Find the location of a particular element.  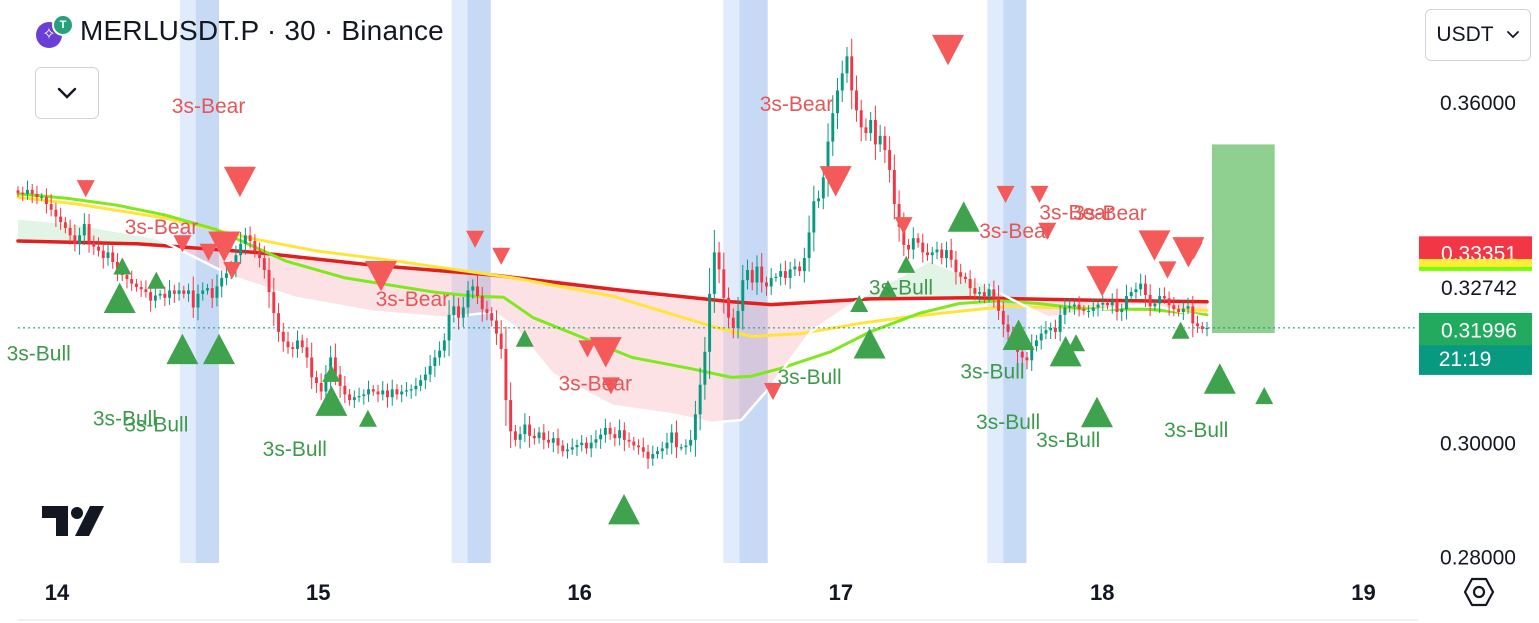

tradingview-logo-icon is located at coordinates (73, 522).